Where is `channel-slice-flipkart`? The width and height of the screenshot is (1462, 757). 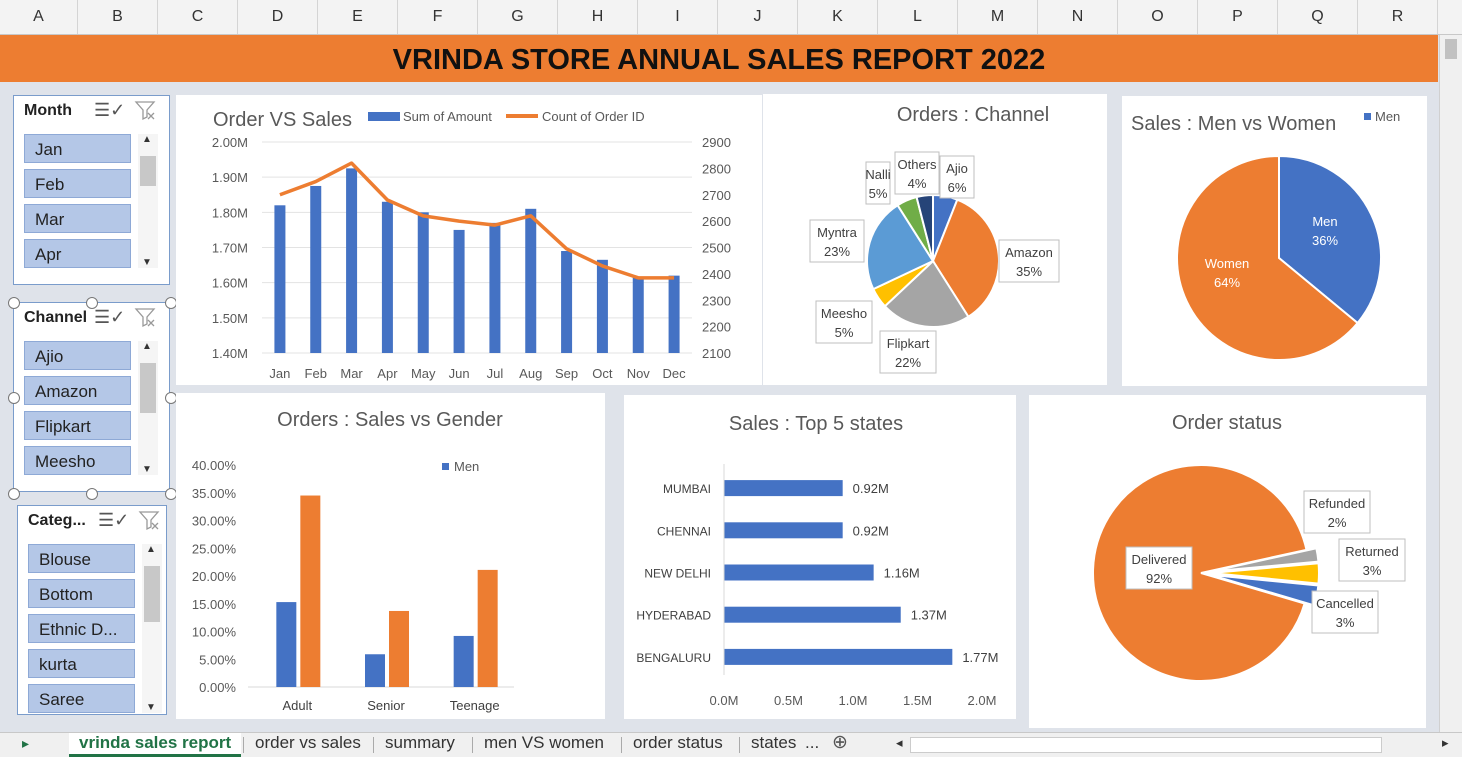
channel-slice-flipkart is located at coordinates (926, 293).